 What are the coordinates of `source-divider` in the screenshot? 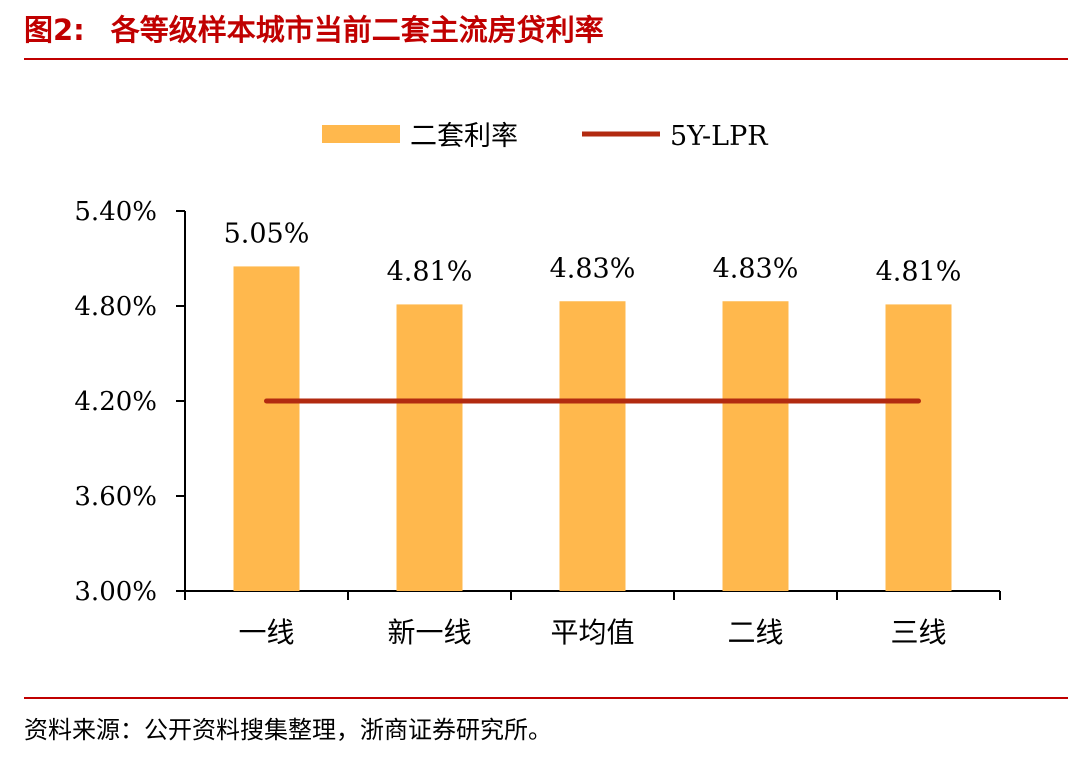 It's located at (546, 698).